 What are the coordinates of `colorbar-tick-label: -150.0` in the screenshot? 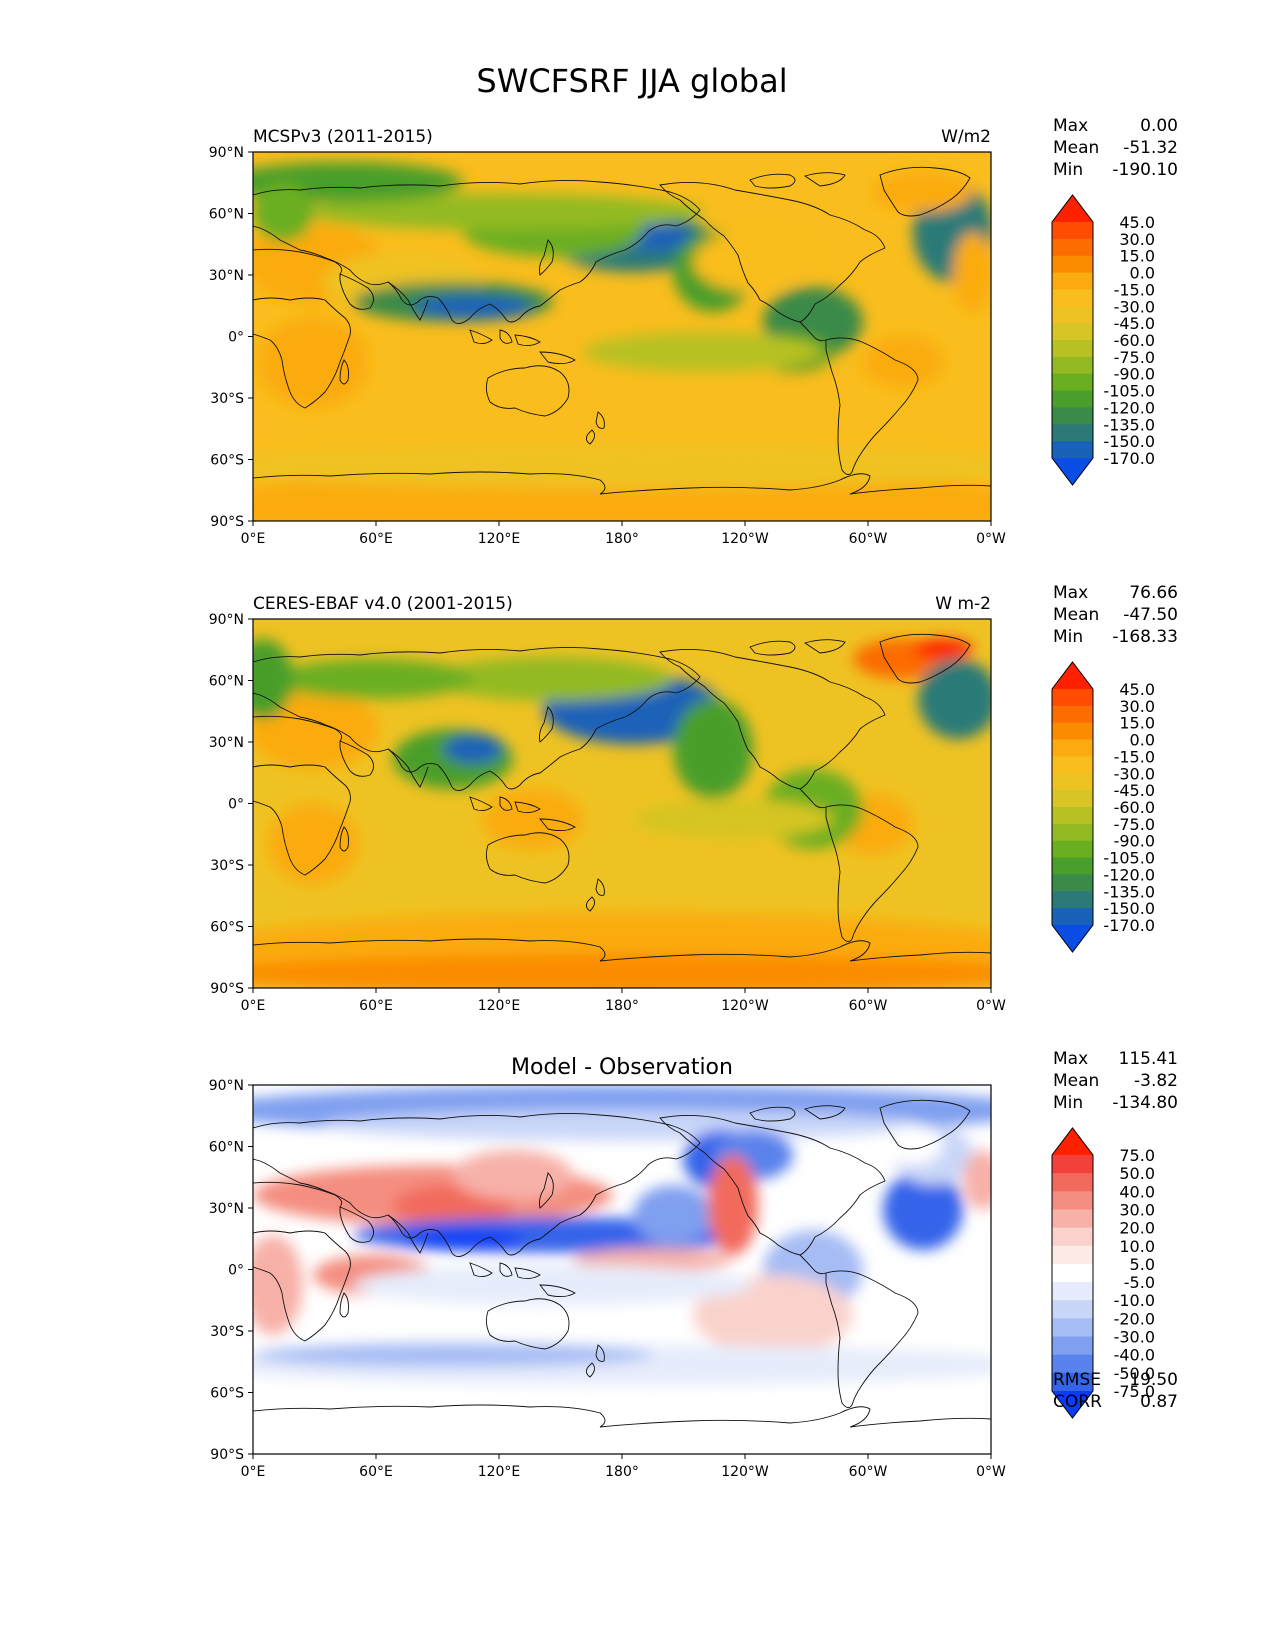 It's located at (1129, 441).